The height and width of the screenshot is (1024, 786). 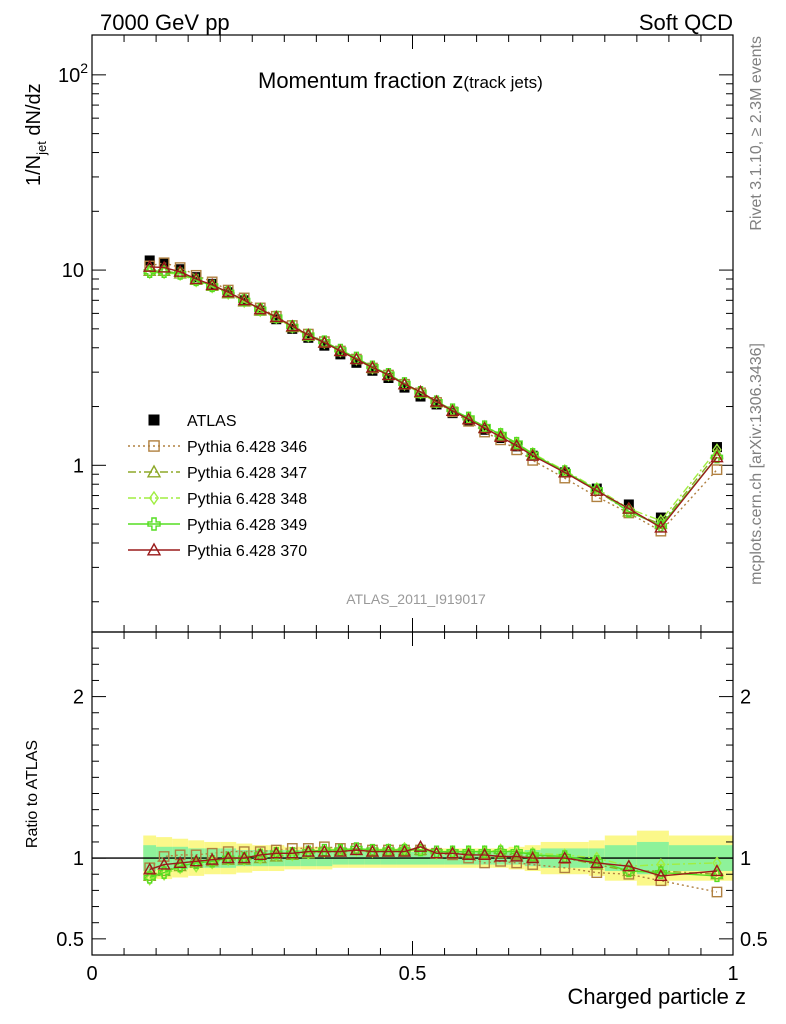 I want to click on legend-entry: Pythia 6.428 349, so click(x=217, y=525).